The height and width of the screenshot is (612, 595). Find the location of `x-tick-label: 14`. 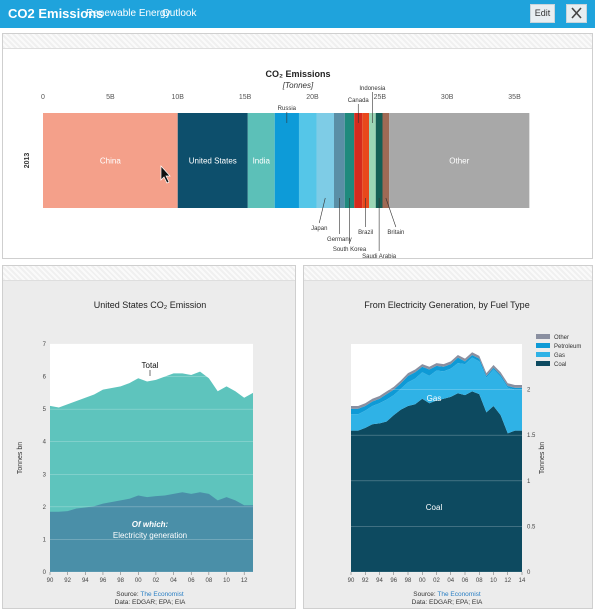

x-tick-label: 14 is located at coordinates (522, 581).